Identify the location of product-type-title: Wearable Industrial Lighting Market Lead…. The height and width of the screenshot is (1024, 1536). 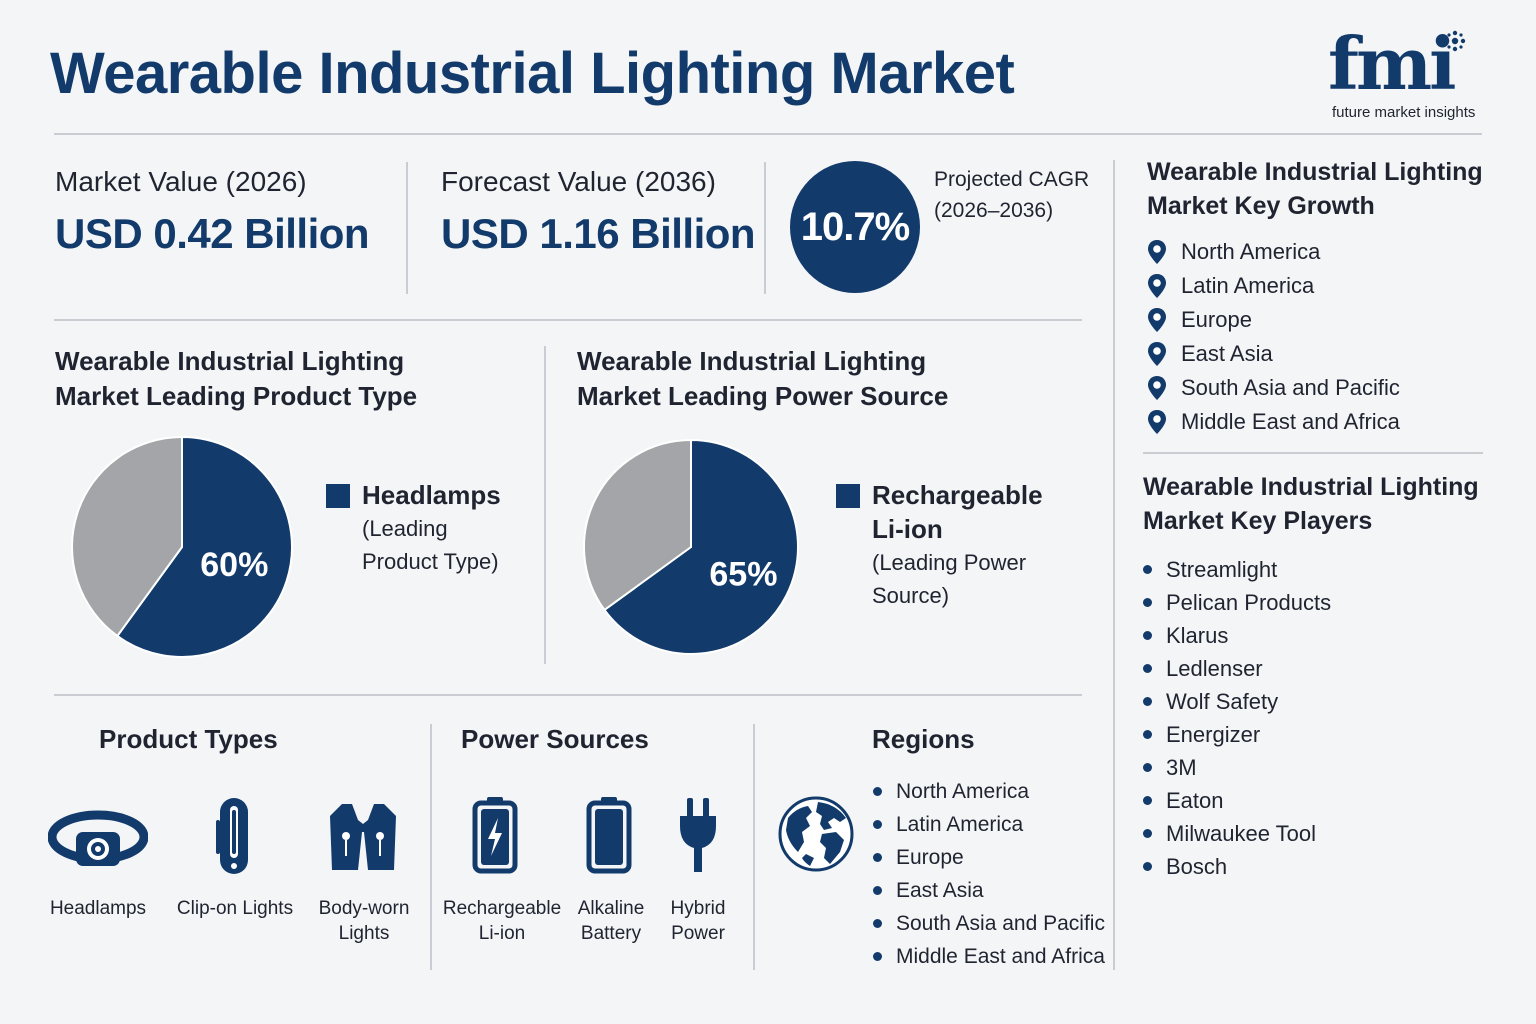
(236, 379).